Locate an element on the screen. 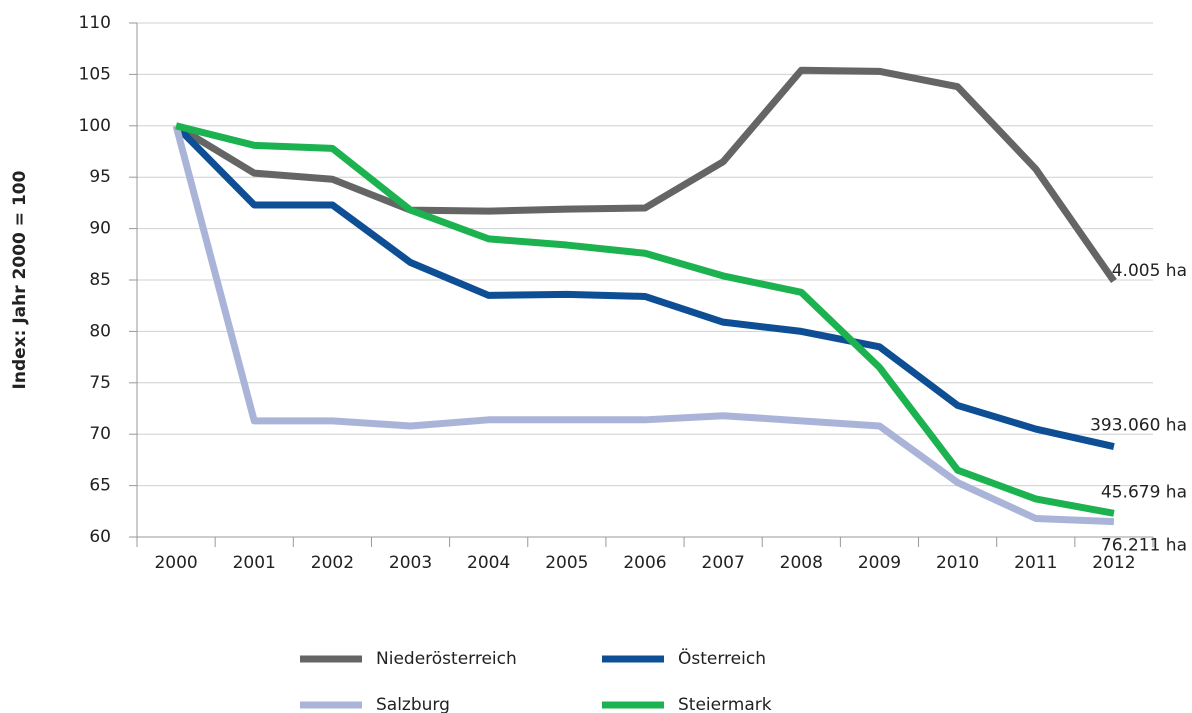  y-tick-label: 80 is located at coordinates (100, 331).